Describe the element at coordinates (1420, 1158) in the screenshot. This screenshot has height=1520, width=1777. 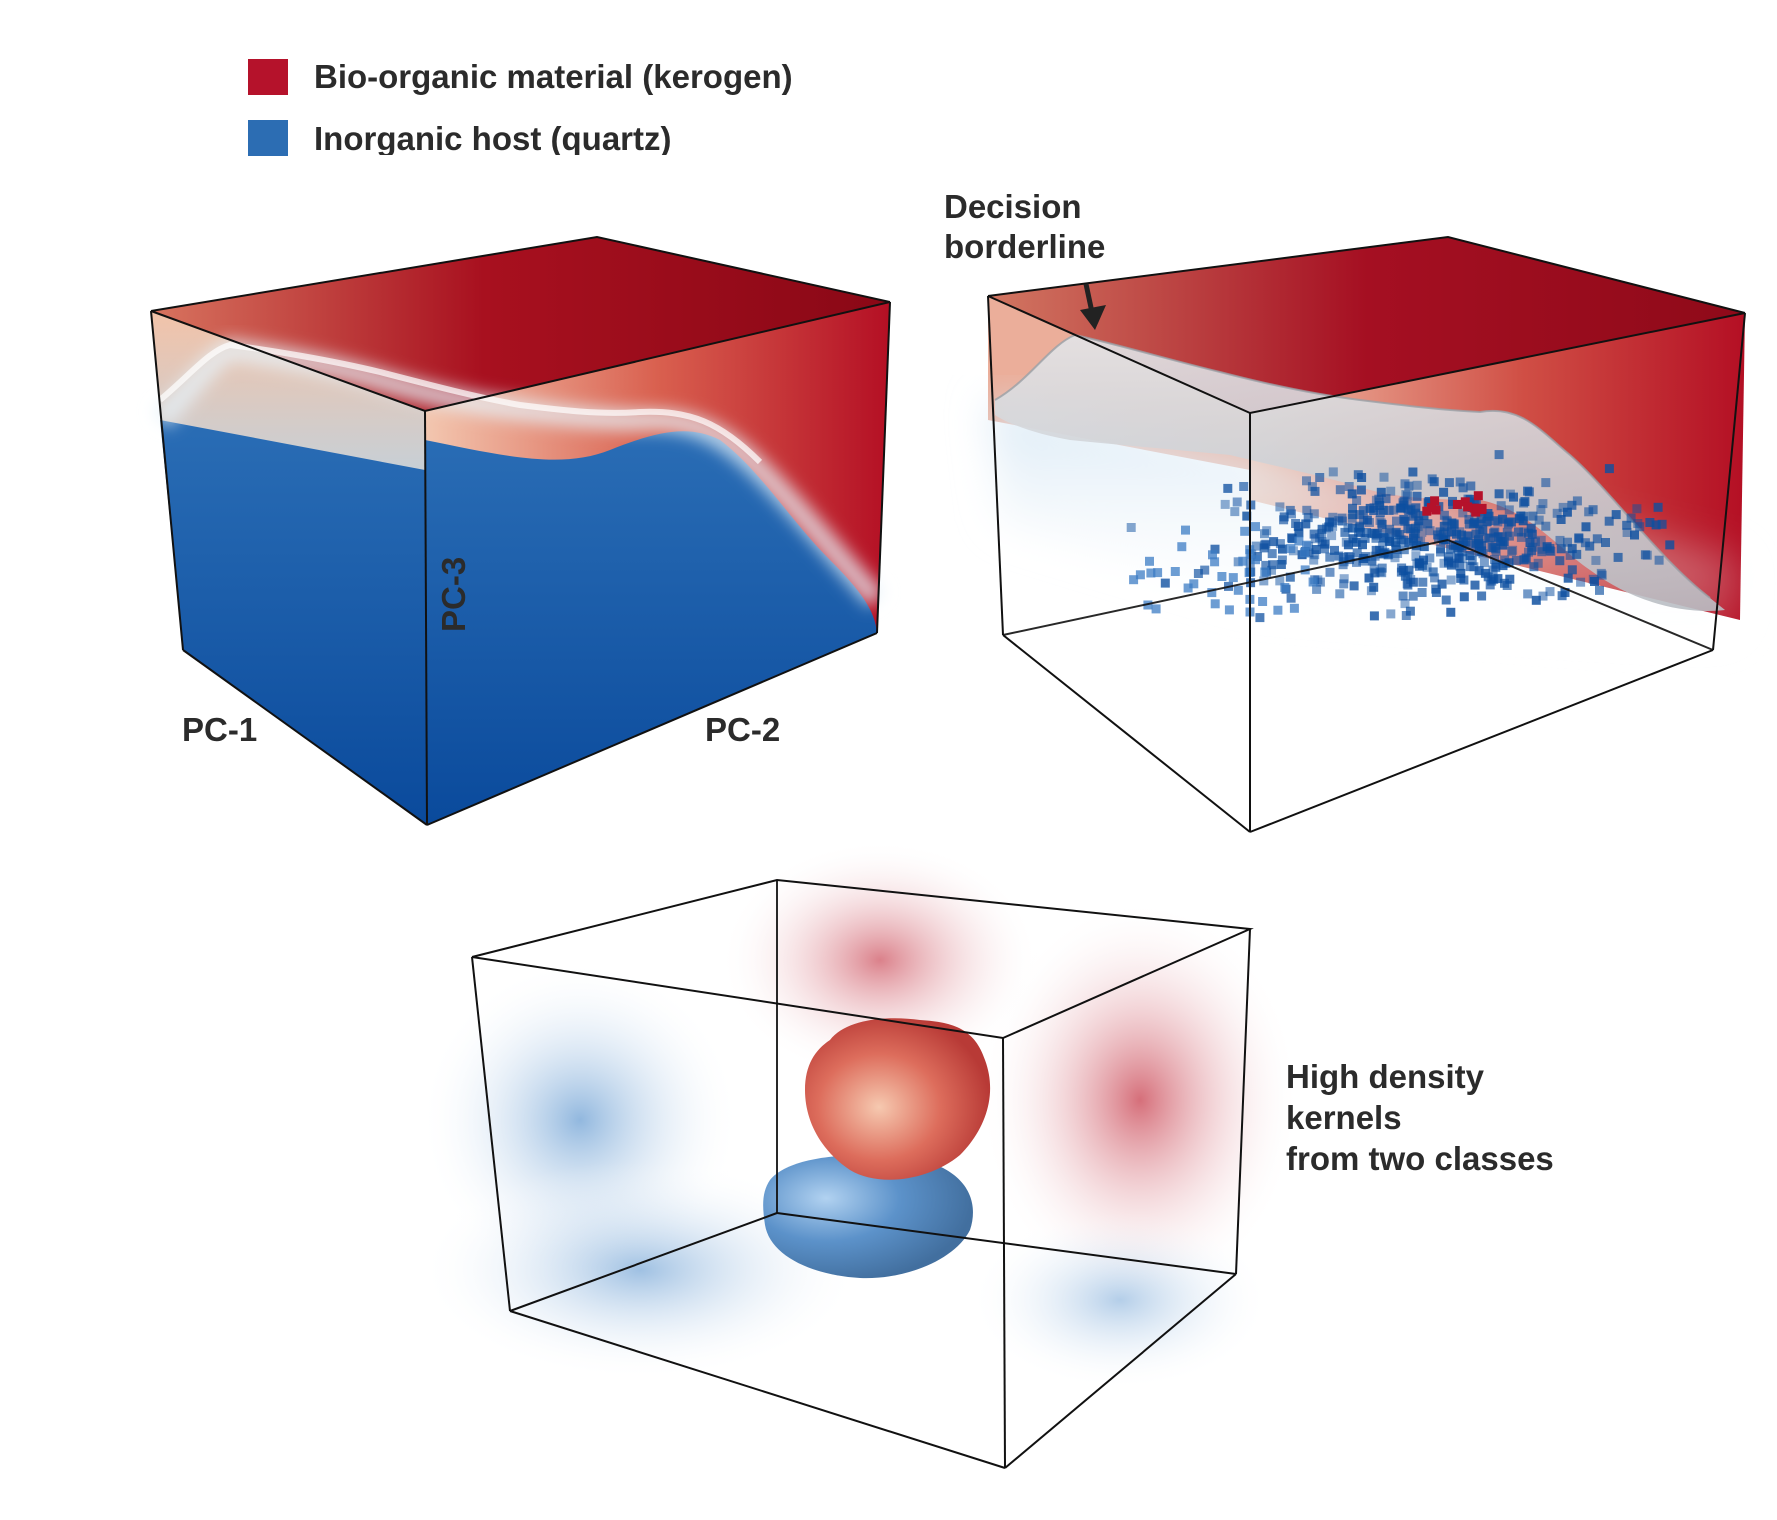
I see `kernels-caption-3: from two classes` at that location.